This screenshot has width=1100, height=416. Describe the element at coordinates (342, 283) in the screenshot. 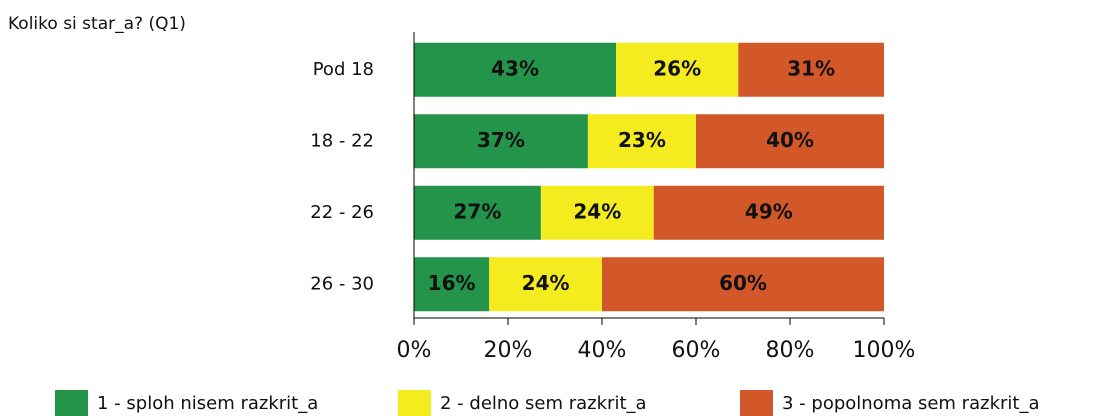

I see `y-tick-label: 26 - 30` at that location.